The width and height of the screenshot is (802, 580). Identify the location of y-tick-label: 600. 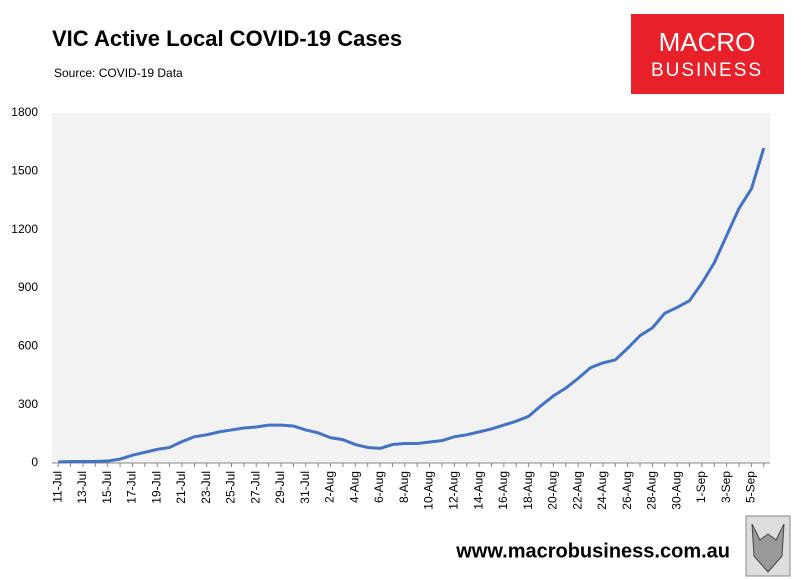
(28, 346).